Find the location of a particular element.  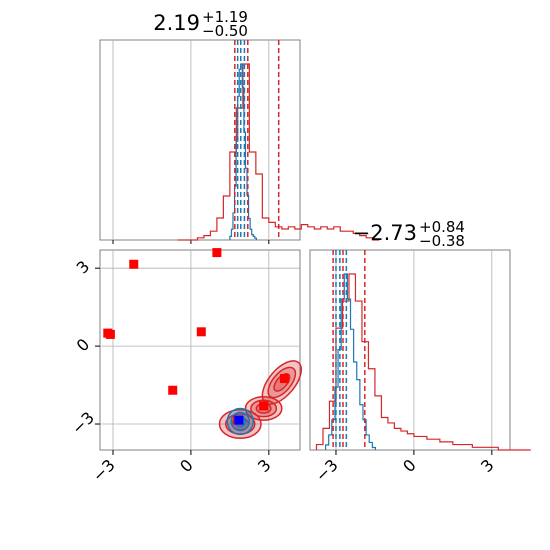

p1-xaxis-label-0: −3 is located at coordinates (327, 470).